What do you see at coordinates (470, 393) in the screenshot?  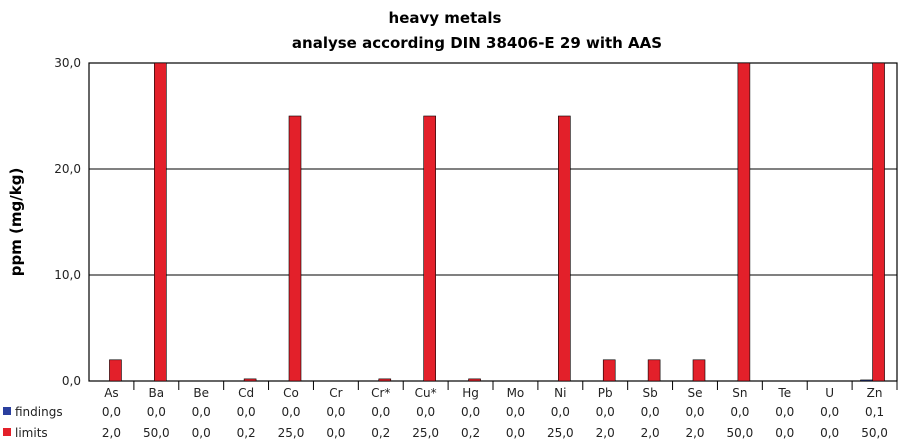 I see `category-label: Hg` at bounding box center [470, 393].